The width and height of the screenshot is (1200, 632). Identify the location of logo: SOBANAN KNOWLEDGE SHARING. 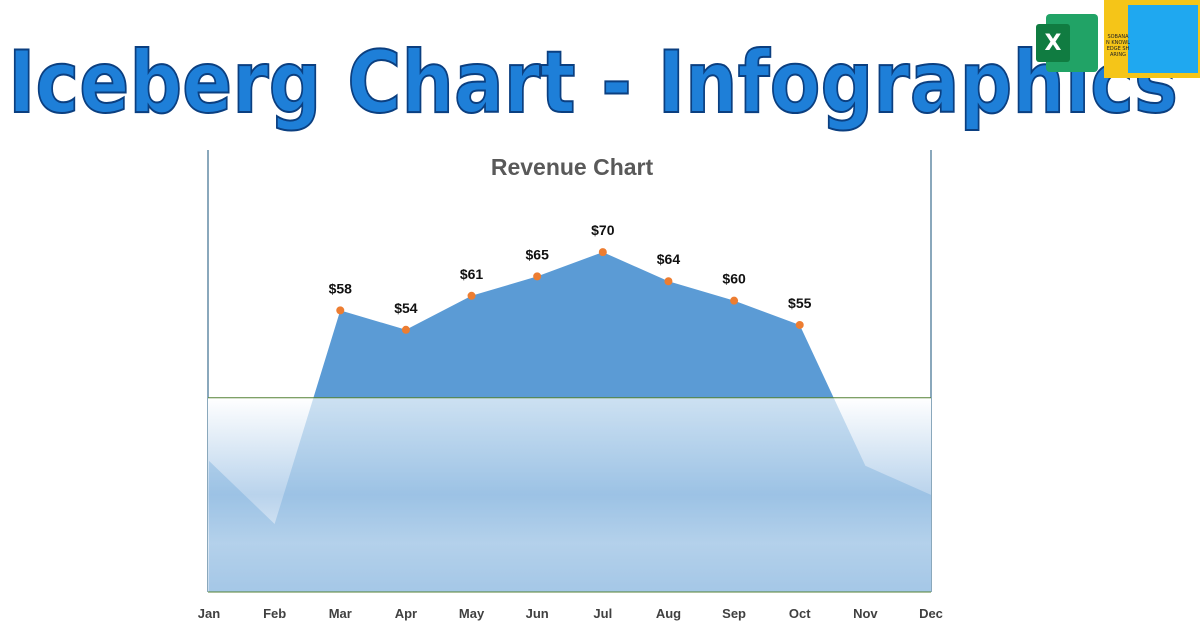
(1152, 39).